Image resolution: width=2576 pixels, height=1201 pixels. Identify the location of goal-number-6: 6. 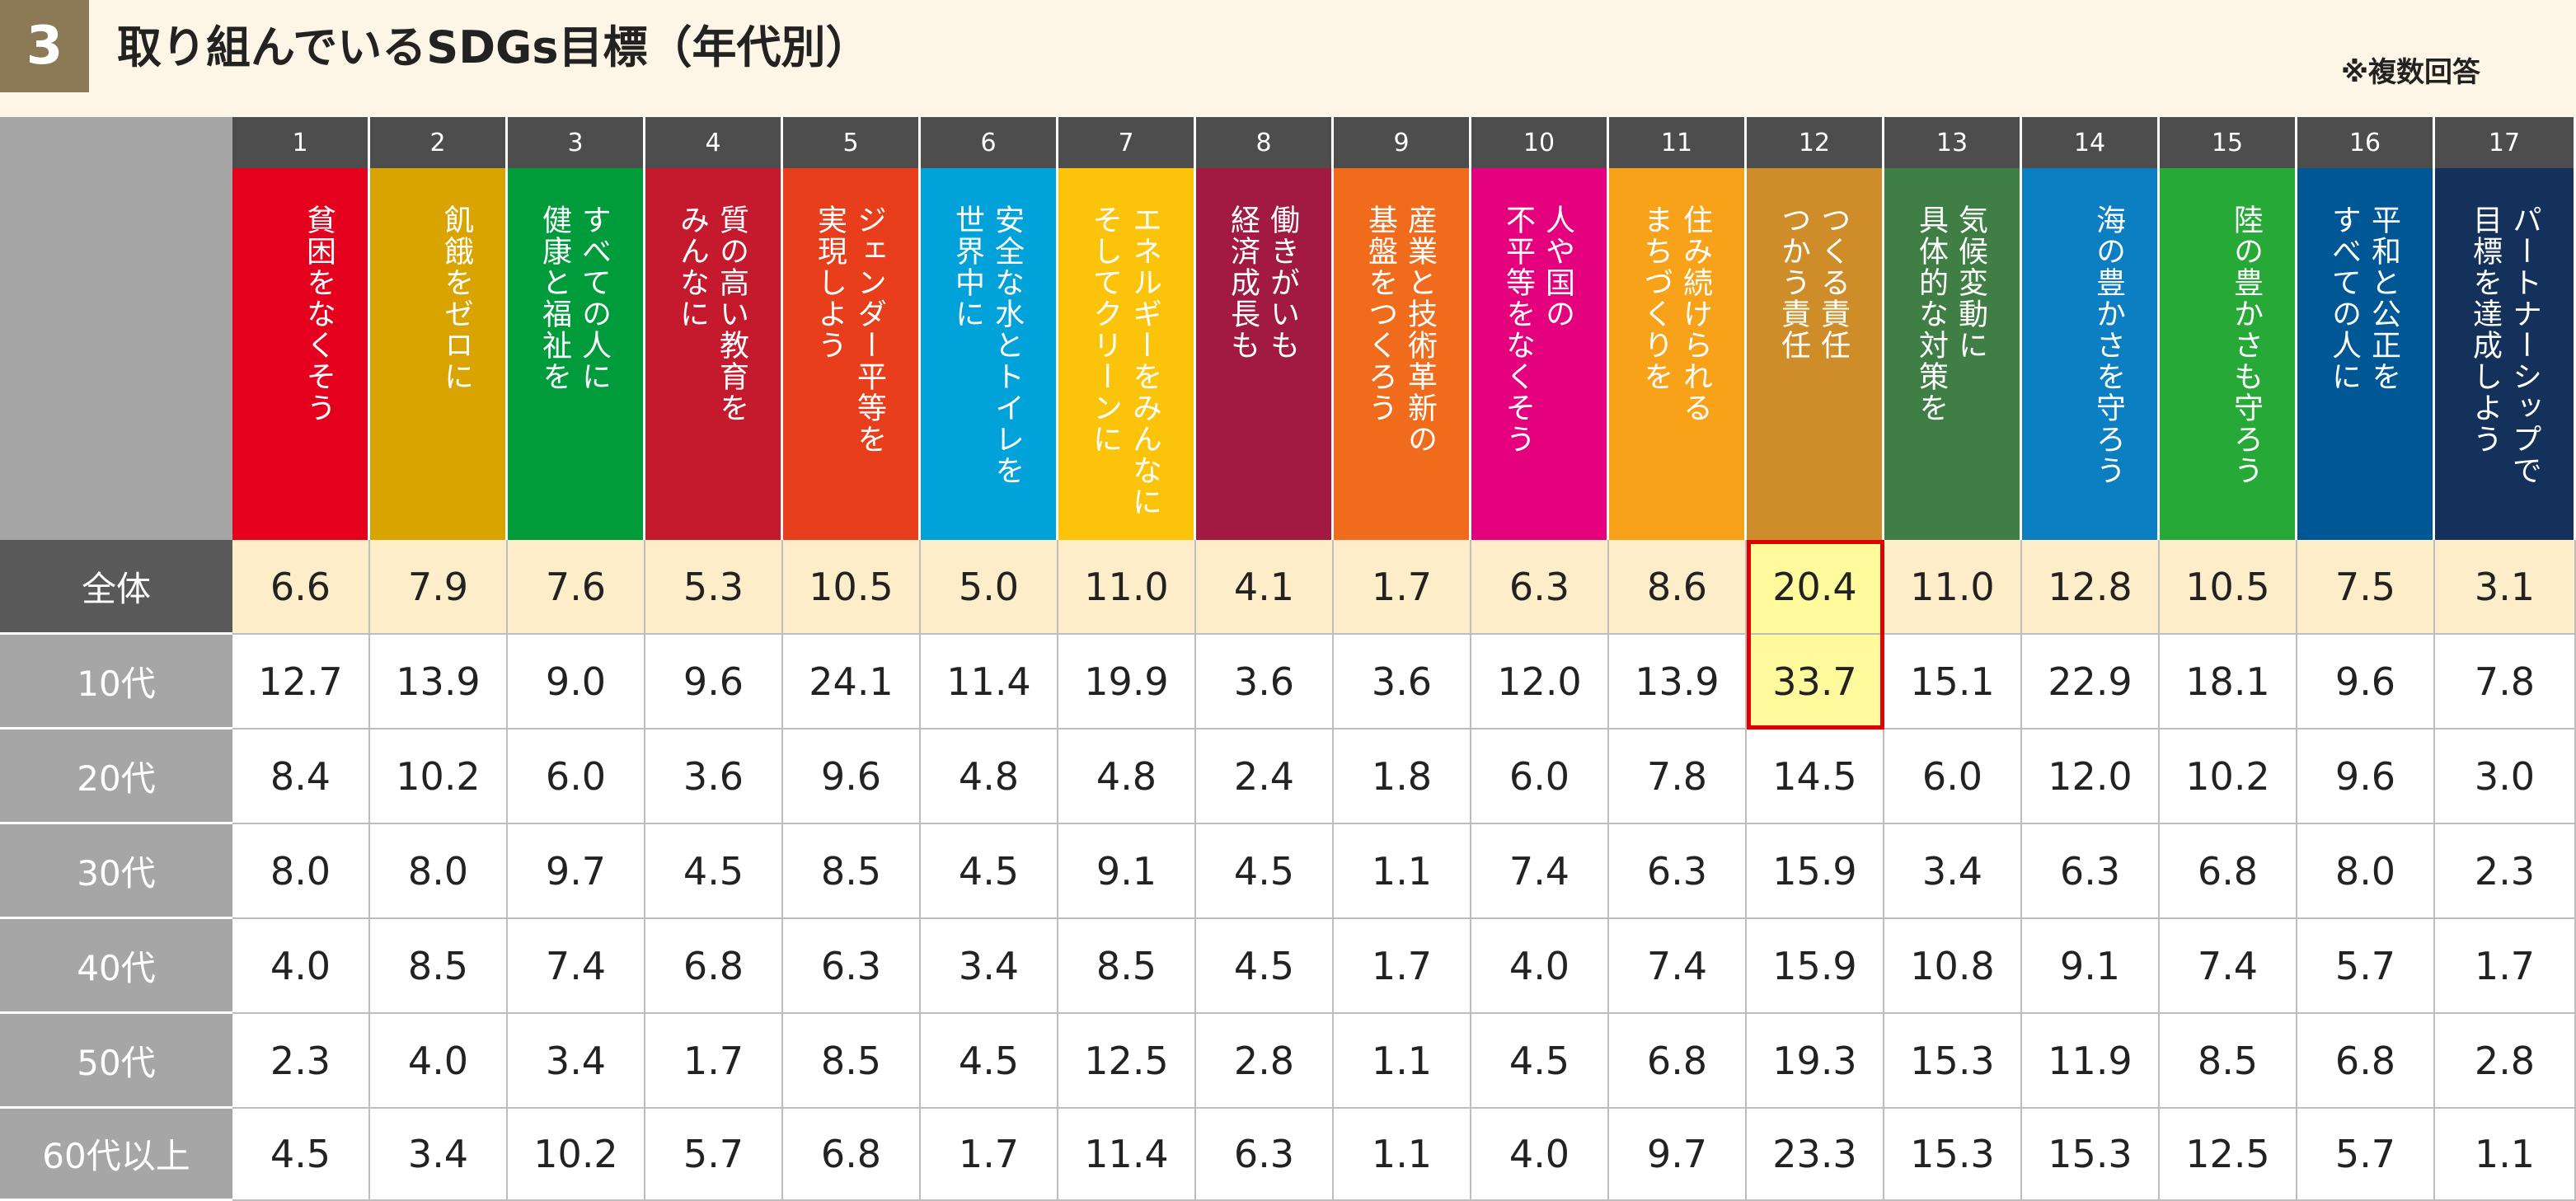
(989, 142).